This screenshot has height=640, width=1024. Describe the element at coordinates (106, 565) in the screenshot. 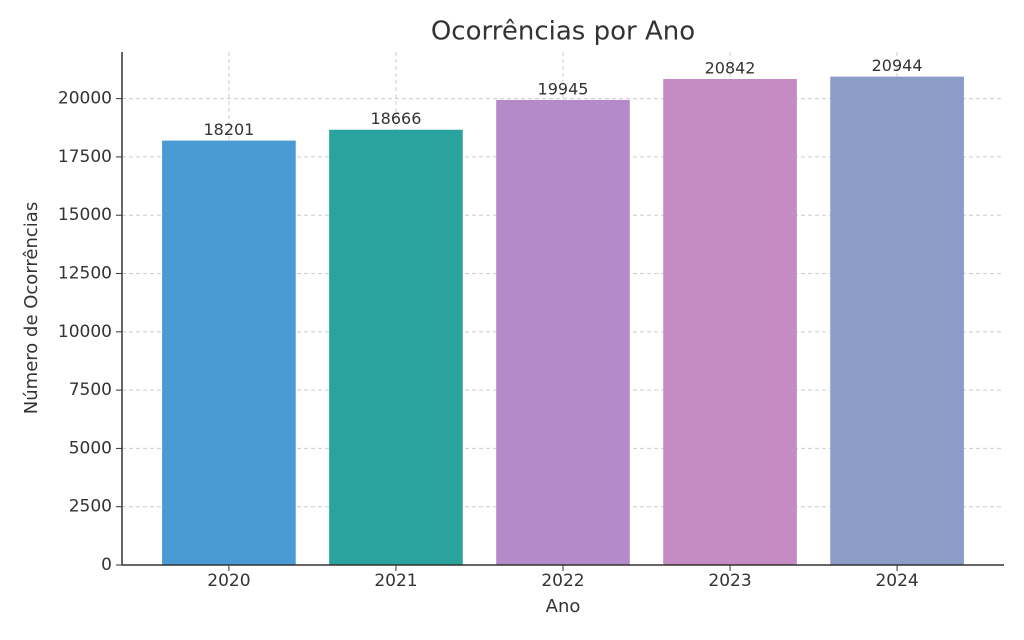

I see `y-tick-label: 0` at that location.